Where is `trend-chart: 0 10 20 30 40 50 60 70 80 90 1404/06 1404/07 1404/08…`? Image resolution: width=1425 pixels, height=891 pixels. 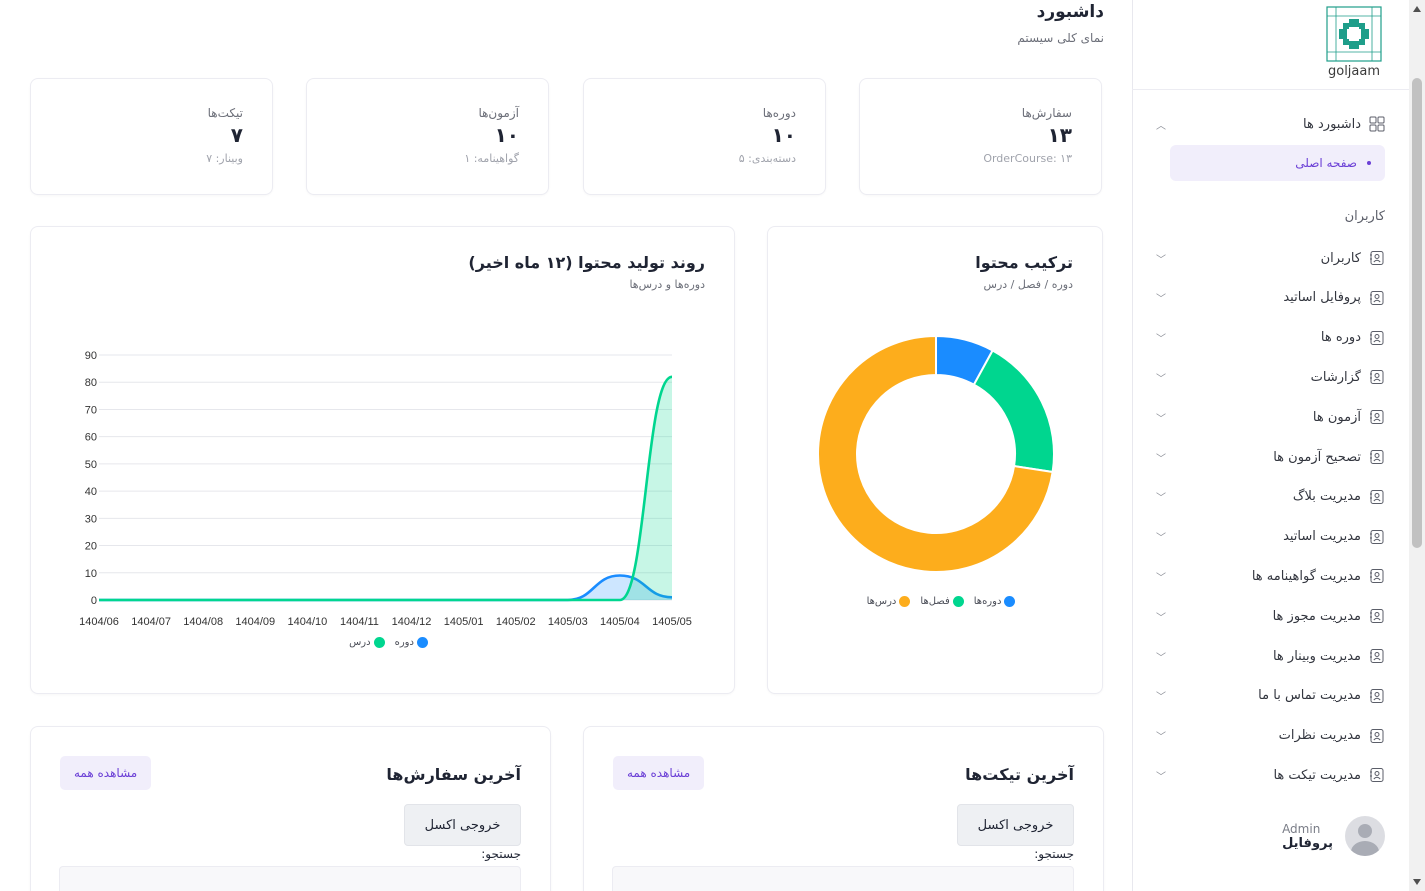
trend-chart: 0 10 20 30 40 50 60 70 80 90 1404/06 1404/07 1404/08… is located at coordinates (385, 489).